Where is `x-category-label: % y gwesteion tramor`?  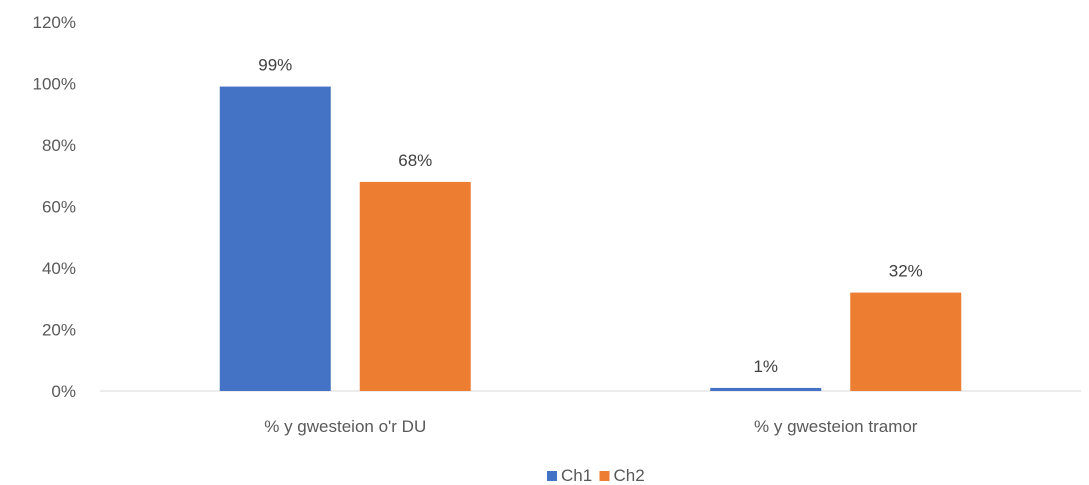 x-category-label: % y gwesteion tramor is located at coordinates (836, 426).